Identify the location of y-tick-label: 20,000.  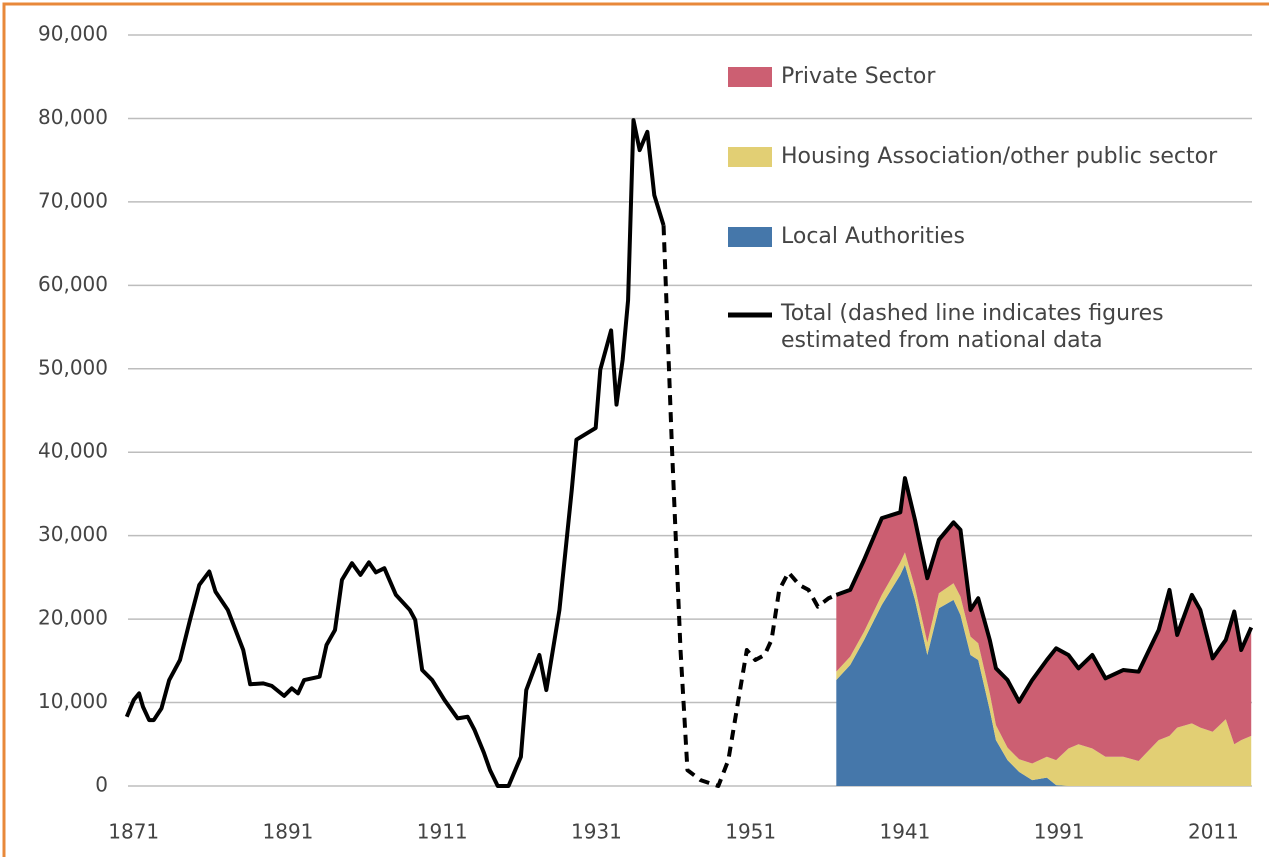
(73, 618).